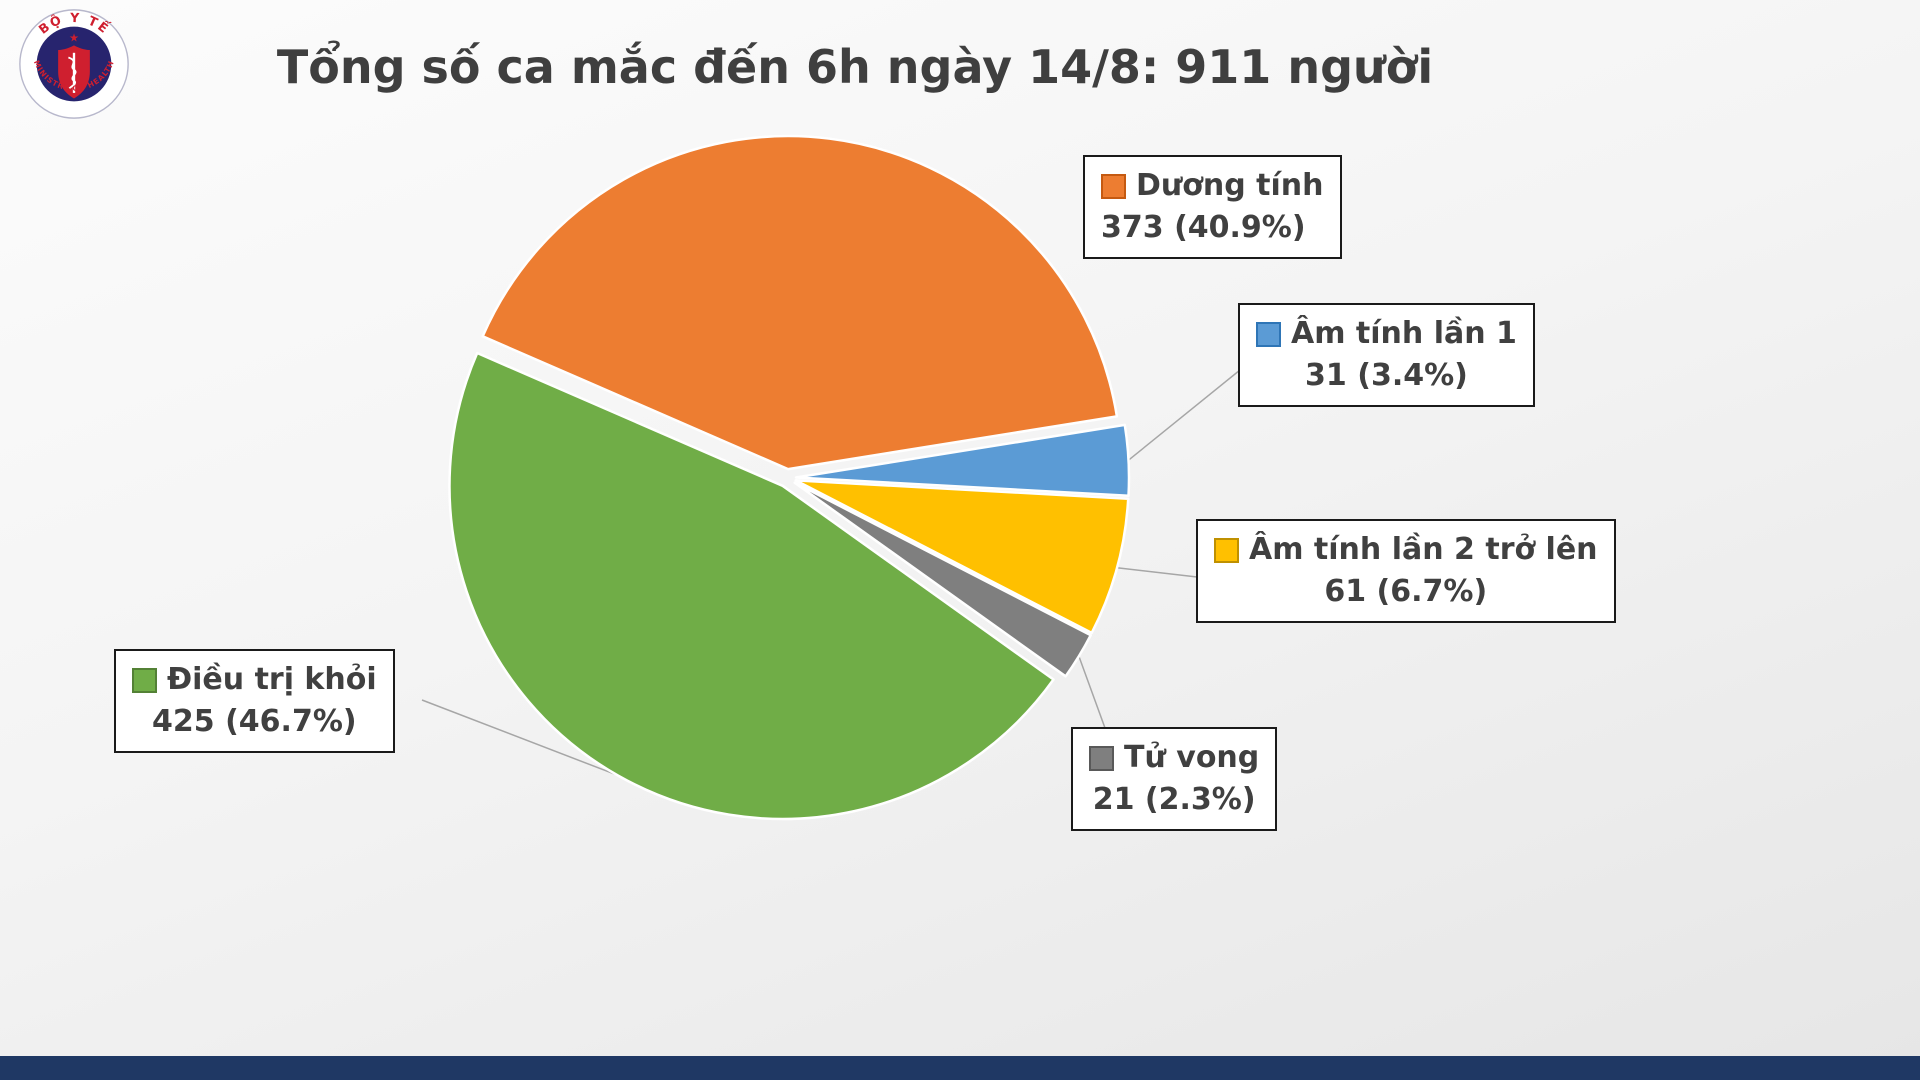 The width and height of the screenshot is (1920, 1080). What do you see at coordinates (1386, 375) in the screenshot?
I see `label-negative-1-value: 31 (3.4%)` at bounding box center [1386, 375].